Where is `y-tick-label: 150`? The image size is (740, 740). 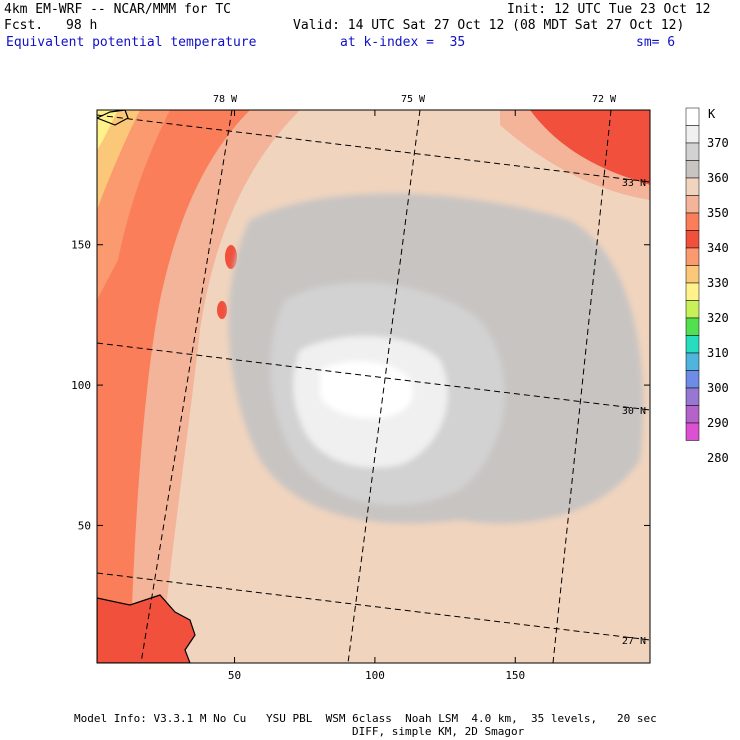 y-tick-label: 150 is located at coordinates (81, 245).